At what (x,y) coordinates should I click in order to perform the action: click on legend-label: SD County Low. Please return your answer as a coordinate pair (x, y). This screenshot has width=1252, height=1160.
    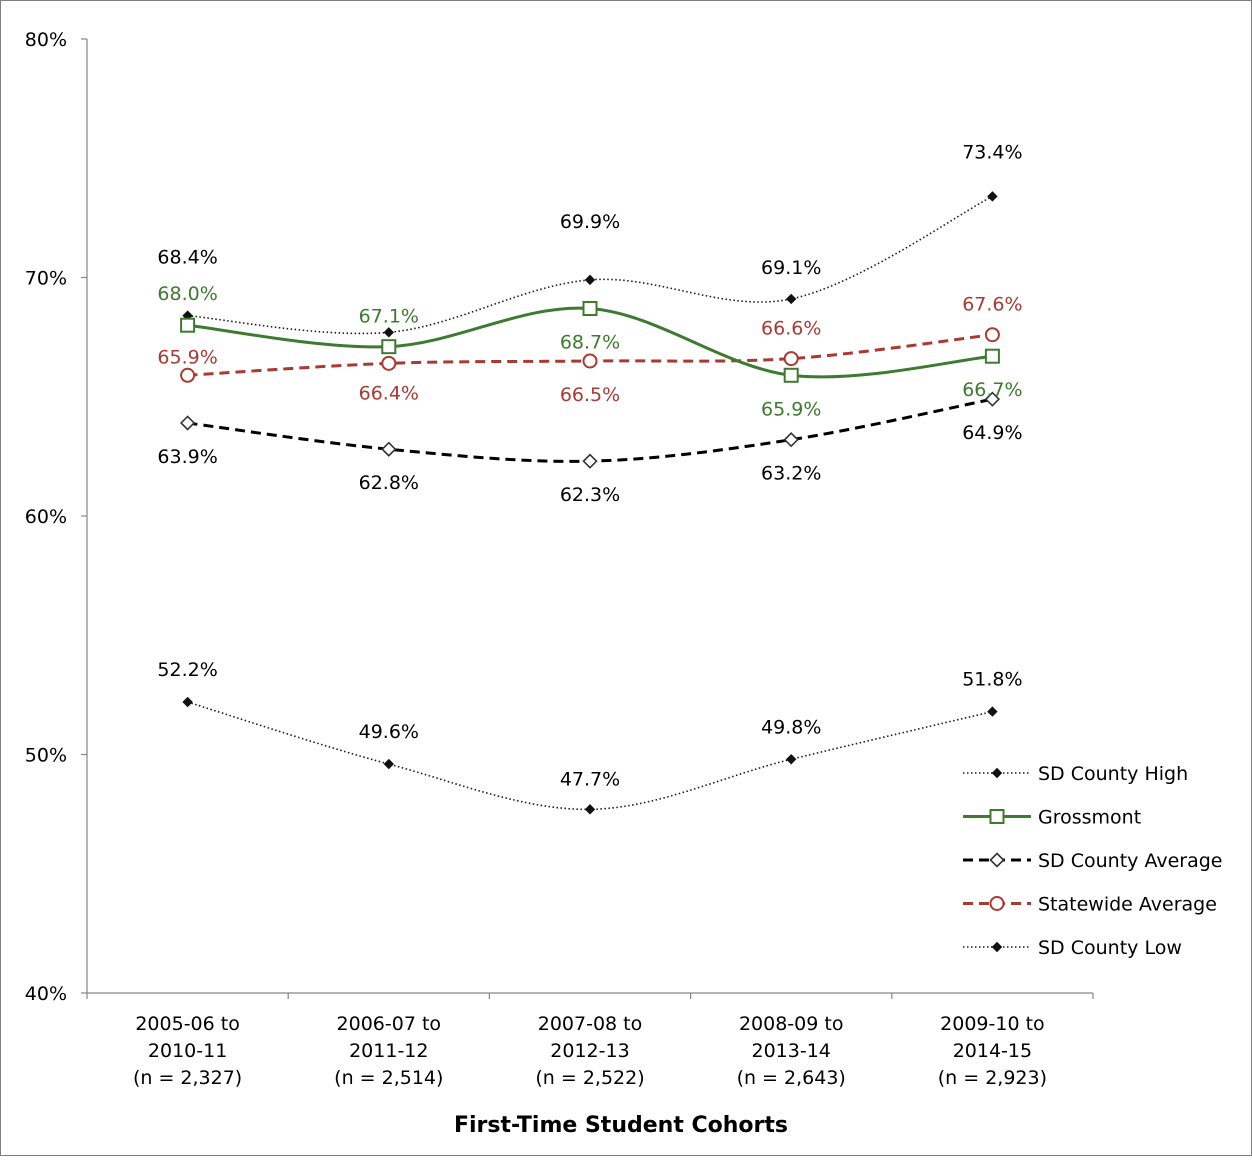
    Looking at the image, I should click on (1110, 948).